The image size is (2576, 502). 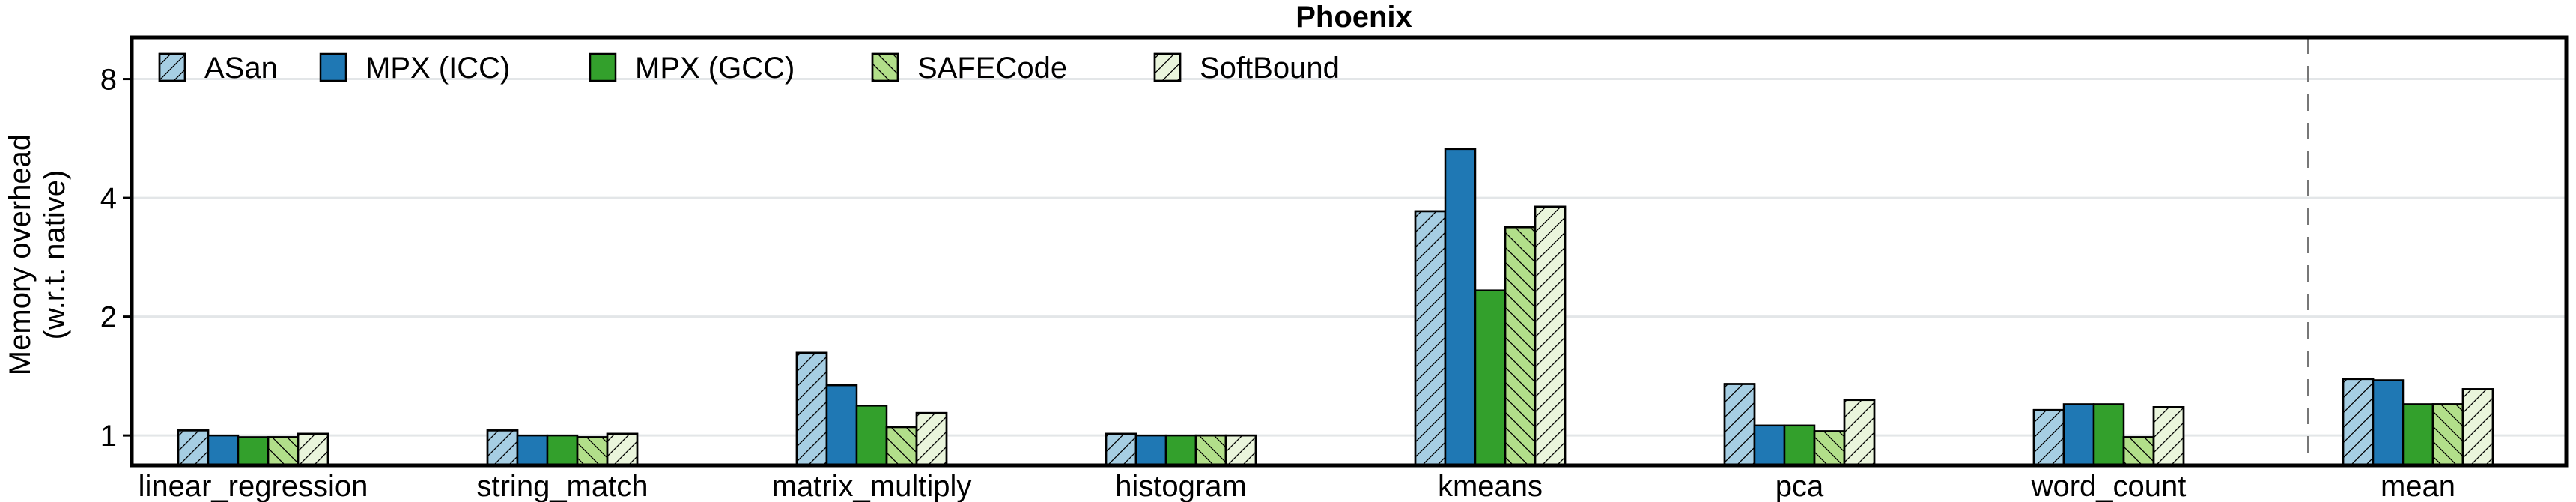 What do you see at coordinates (562, 450) in the screenshot?
I see `bar-mpx-gcc--string_match` at bounding box center [562, 450].